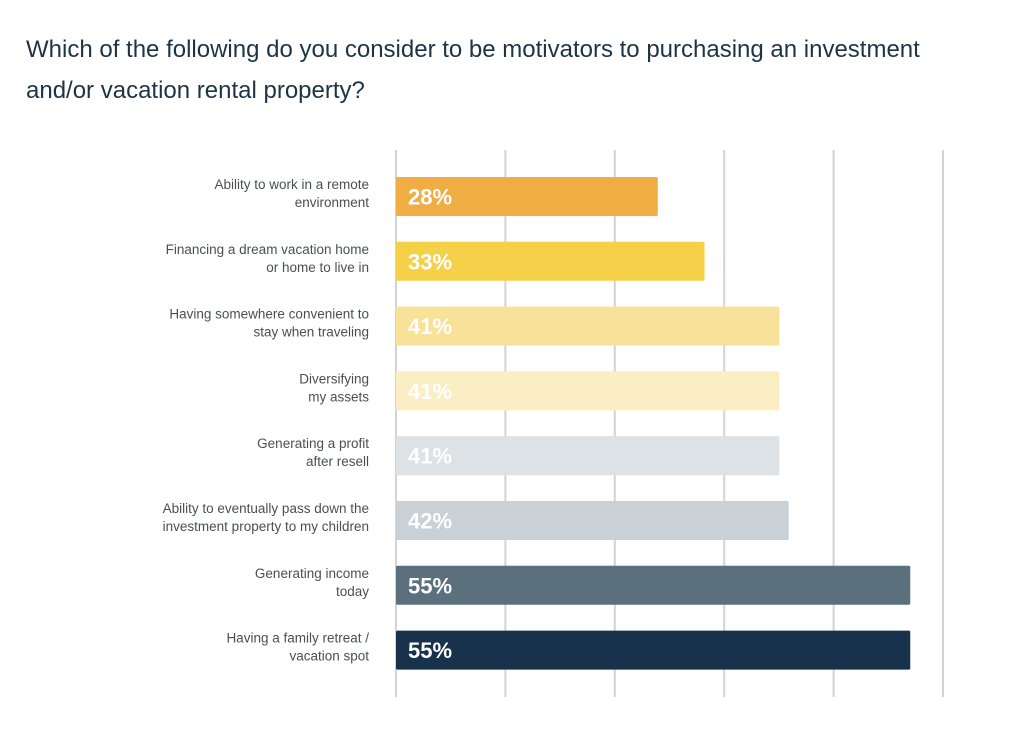 Image resolution: width=1024 pixels, height=744 pixels. What do you see at coordinates (430, 424) in the screenshot?
I see `value-labels: 28% 33% 41% 41% 41% 42% 55% 55%` at bounding box center [430, 424].